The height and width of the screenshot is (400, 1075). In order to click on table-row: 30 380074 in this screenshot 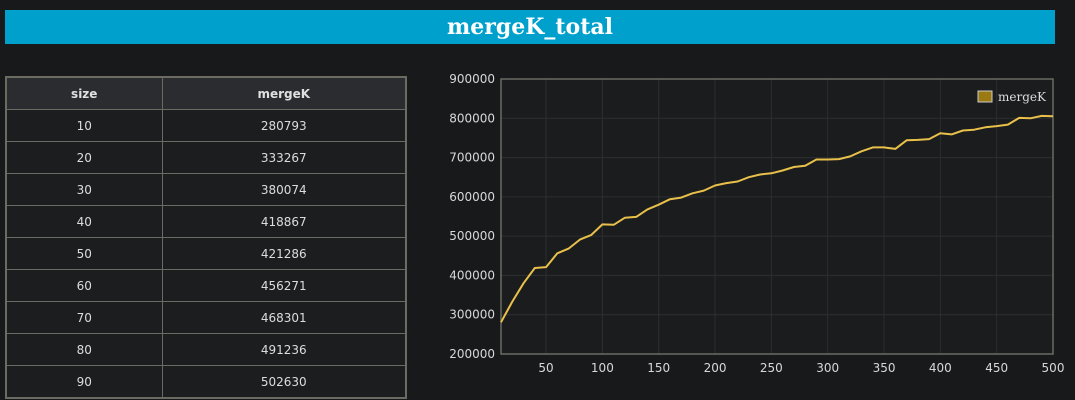, I will do `click(206, 189)`.